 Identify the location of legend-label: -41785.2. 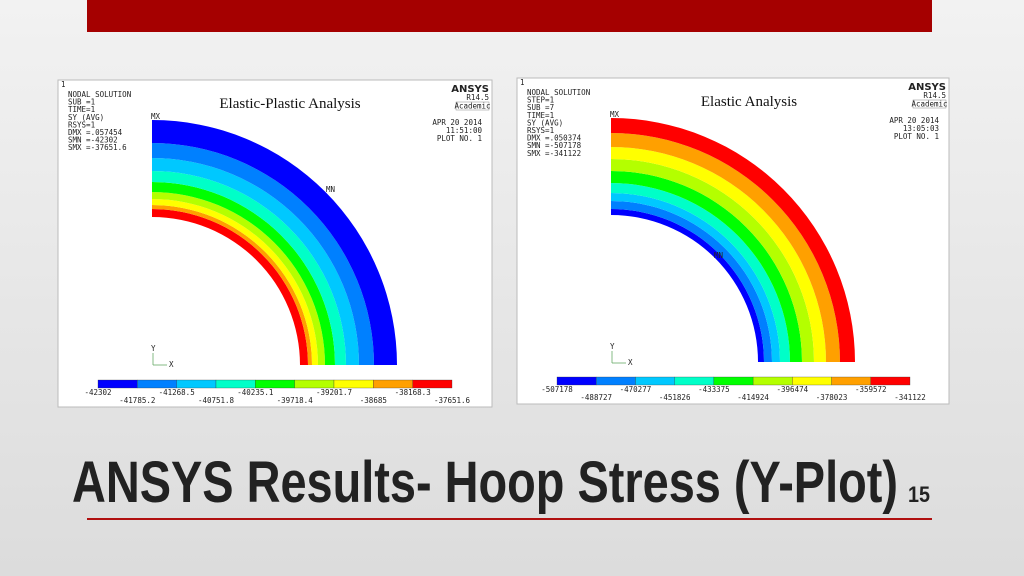
(137, 400).